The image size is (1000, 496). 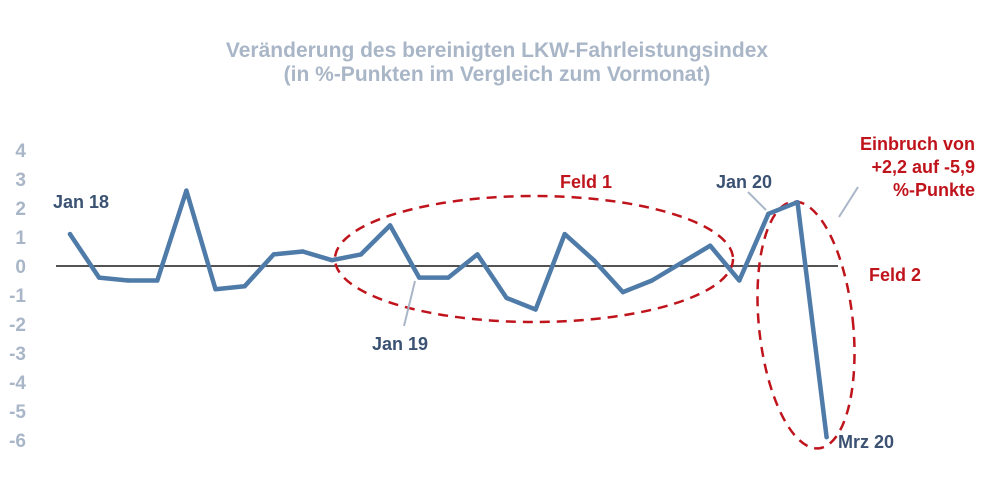 What do you see at coordinates (895, 275) in the screenshot?
I see `label-feld2: Feld 2` at bounding box center [895, 275].